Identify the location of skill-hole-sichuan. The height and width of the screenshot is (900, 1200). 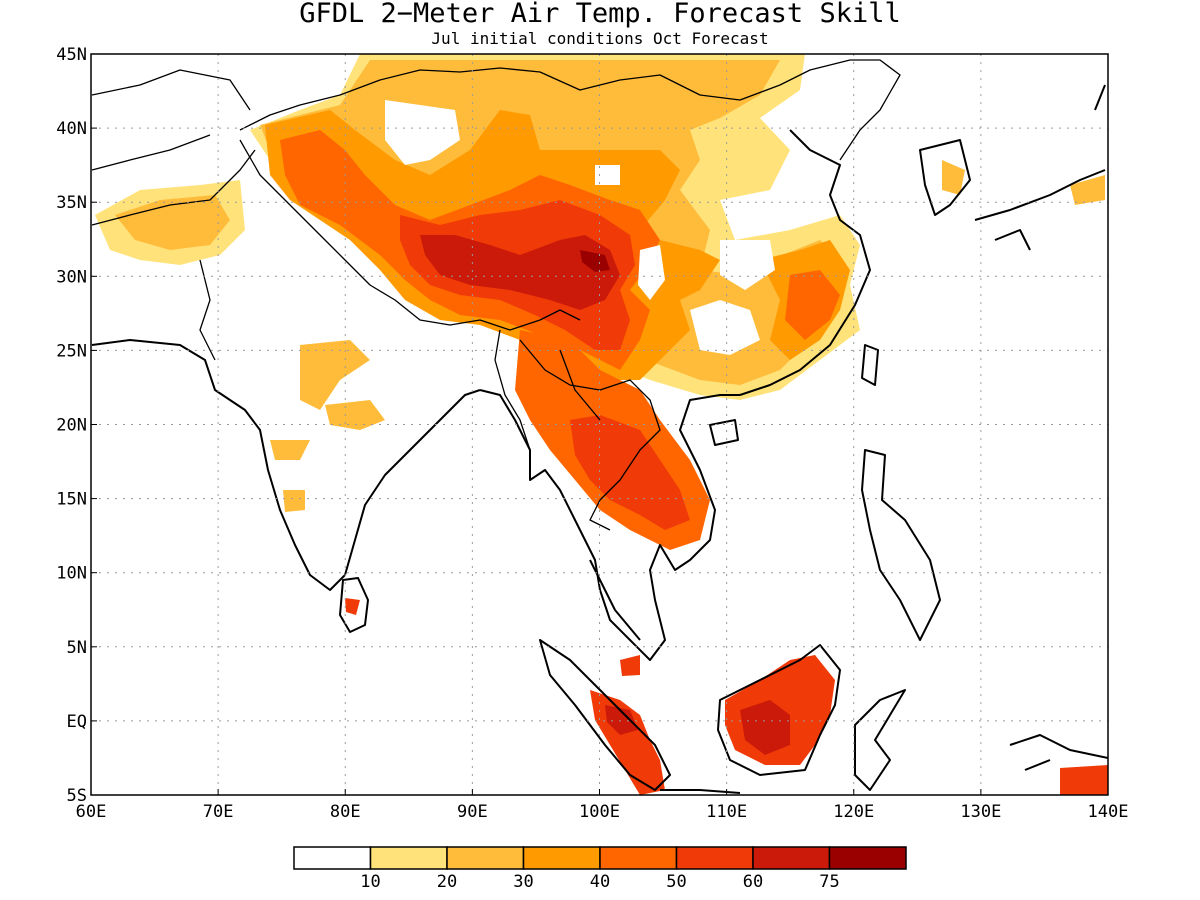
(651, 272).